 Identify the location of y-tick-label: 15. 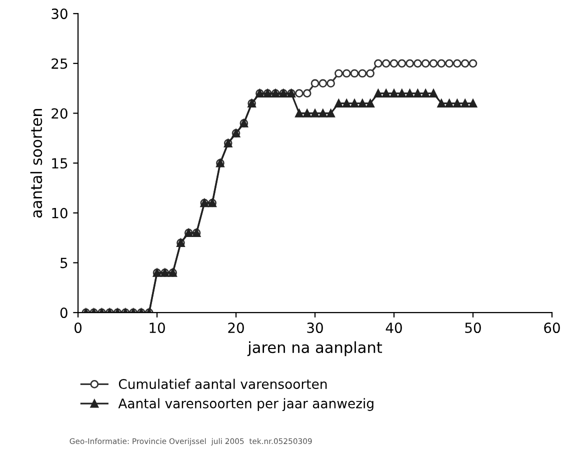
(60, 163).